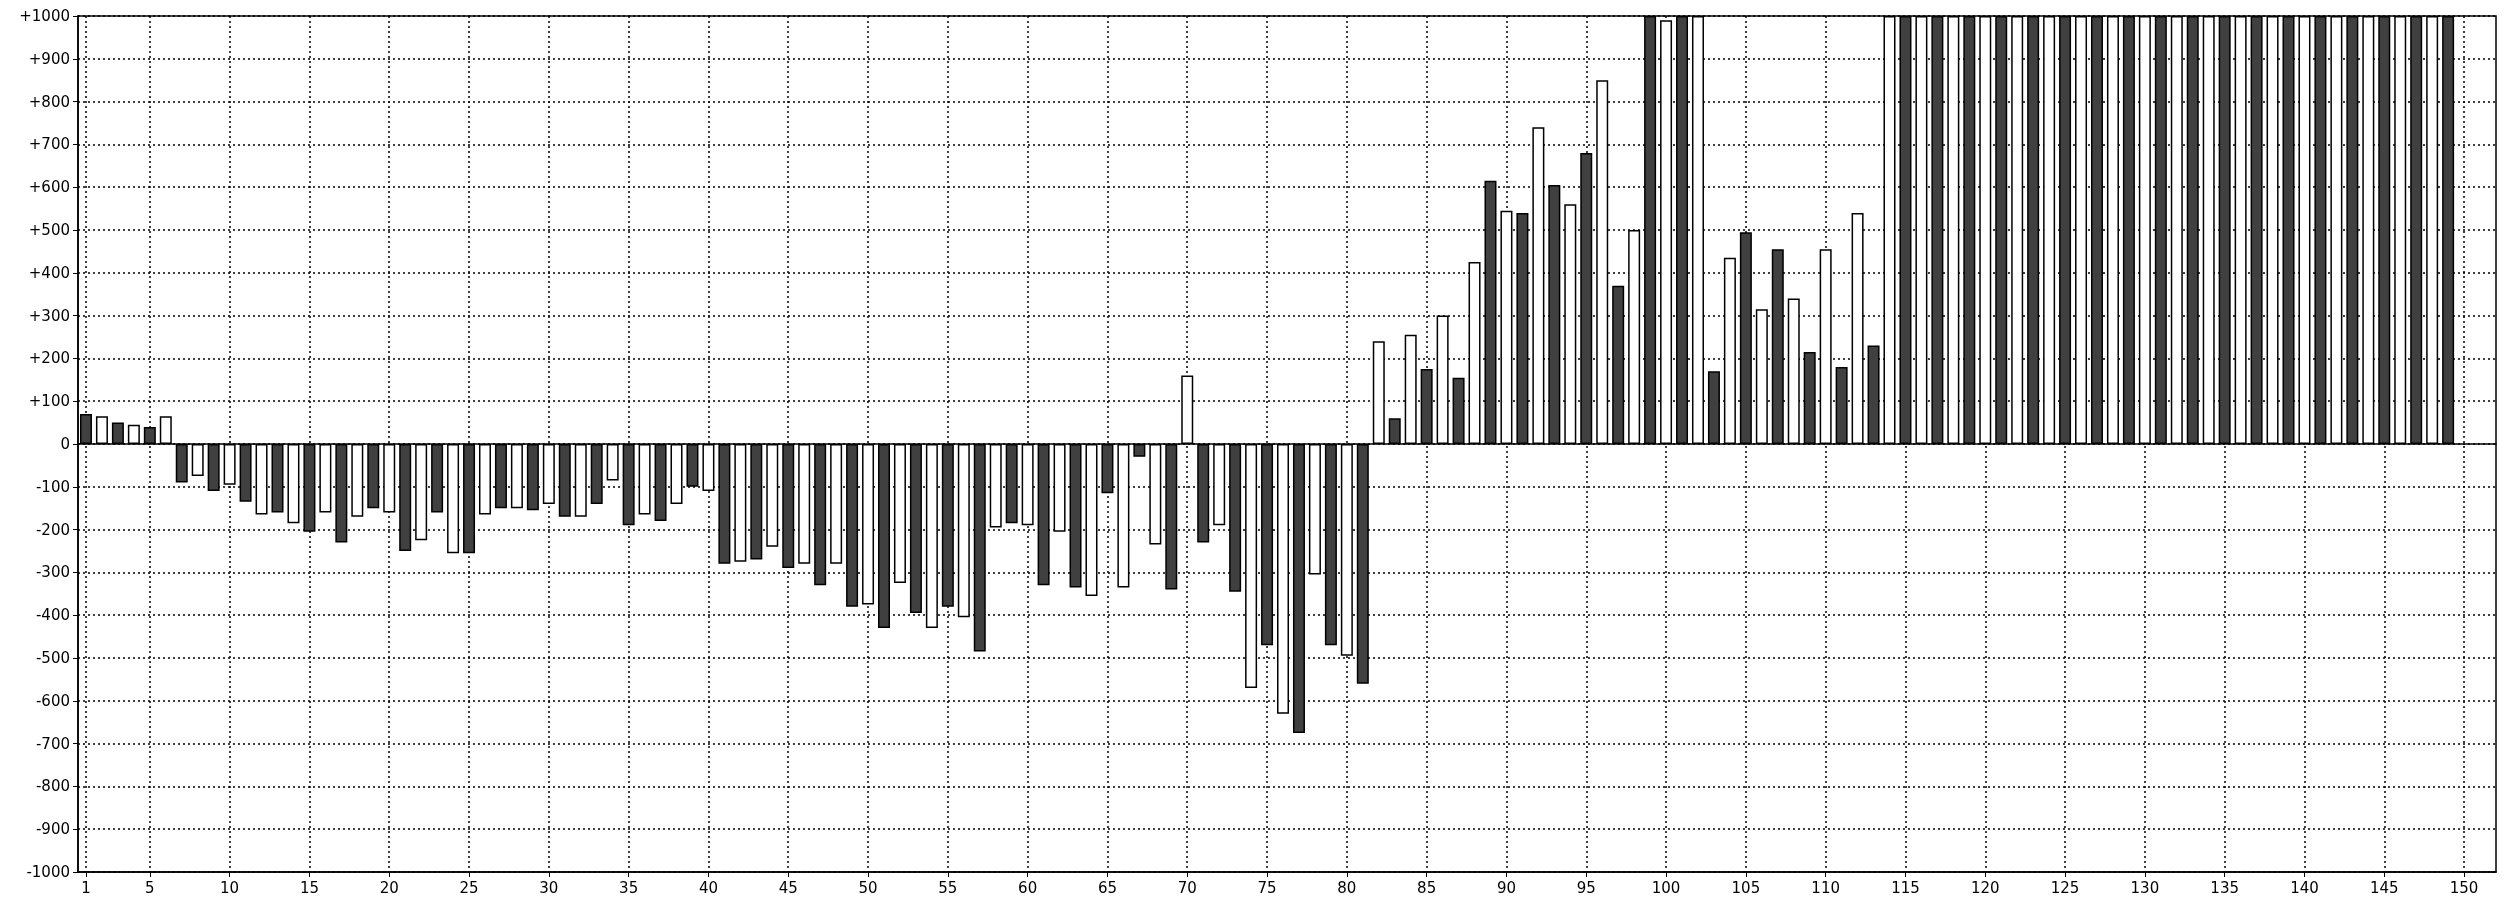 The image size is (2506, 908). Describe the element at coordinates (948, 887) in the screenshot. I see `x-tick-label: 55` at that location.